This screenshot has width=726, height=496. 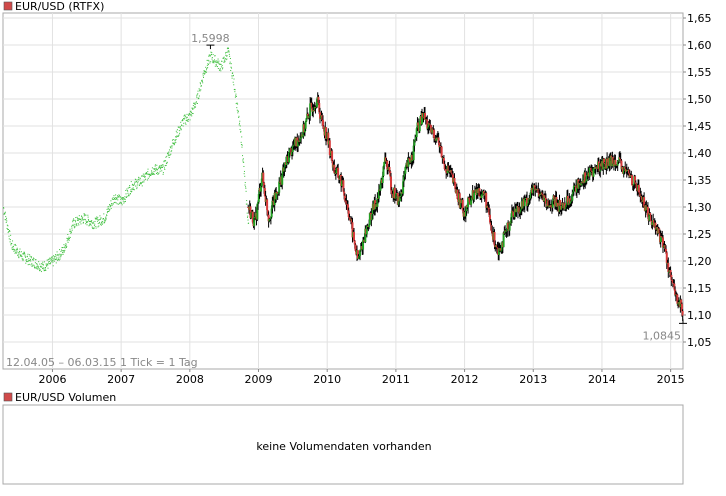 I want to click on price-legend-label: EUR/USD (RTFX), so click(x=59, y=6).